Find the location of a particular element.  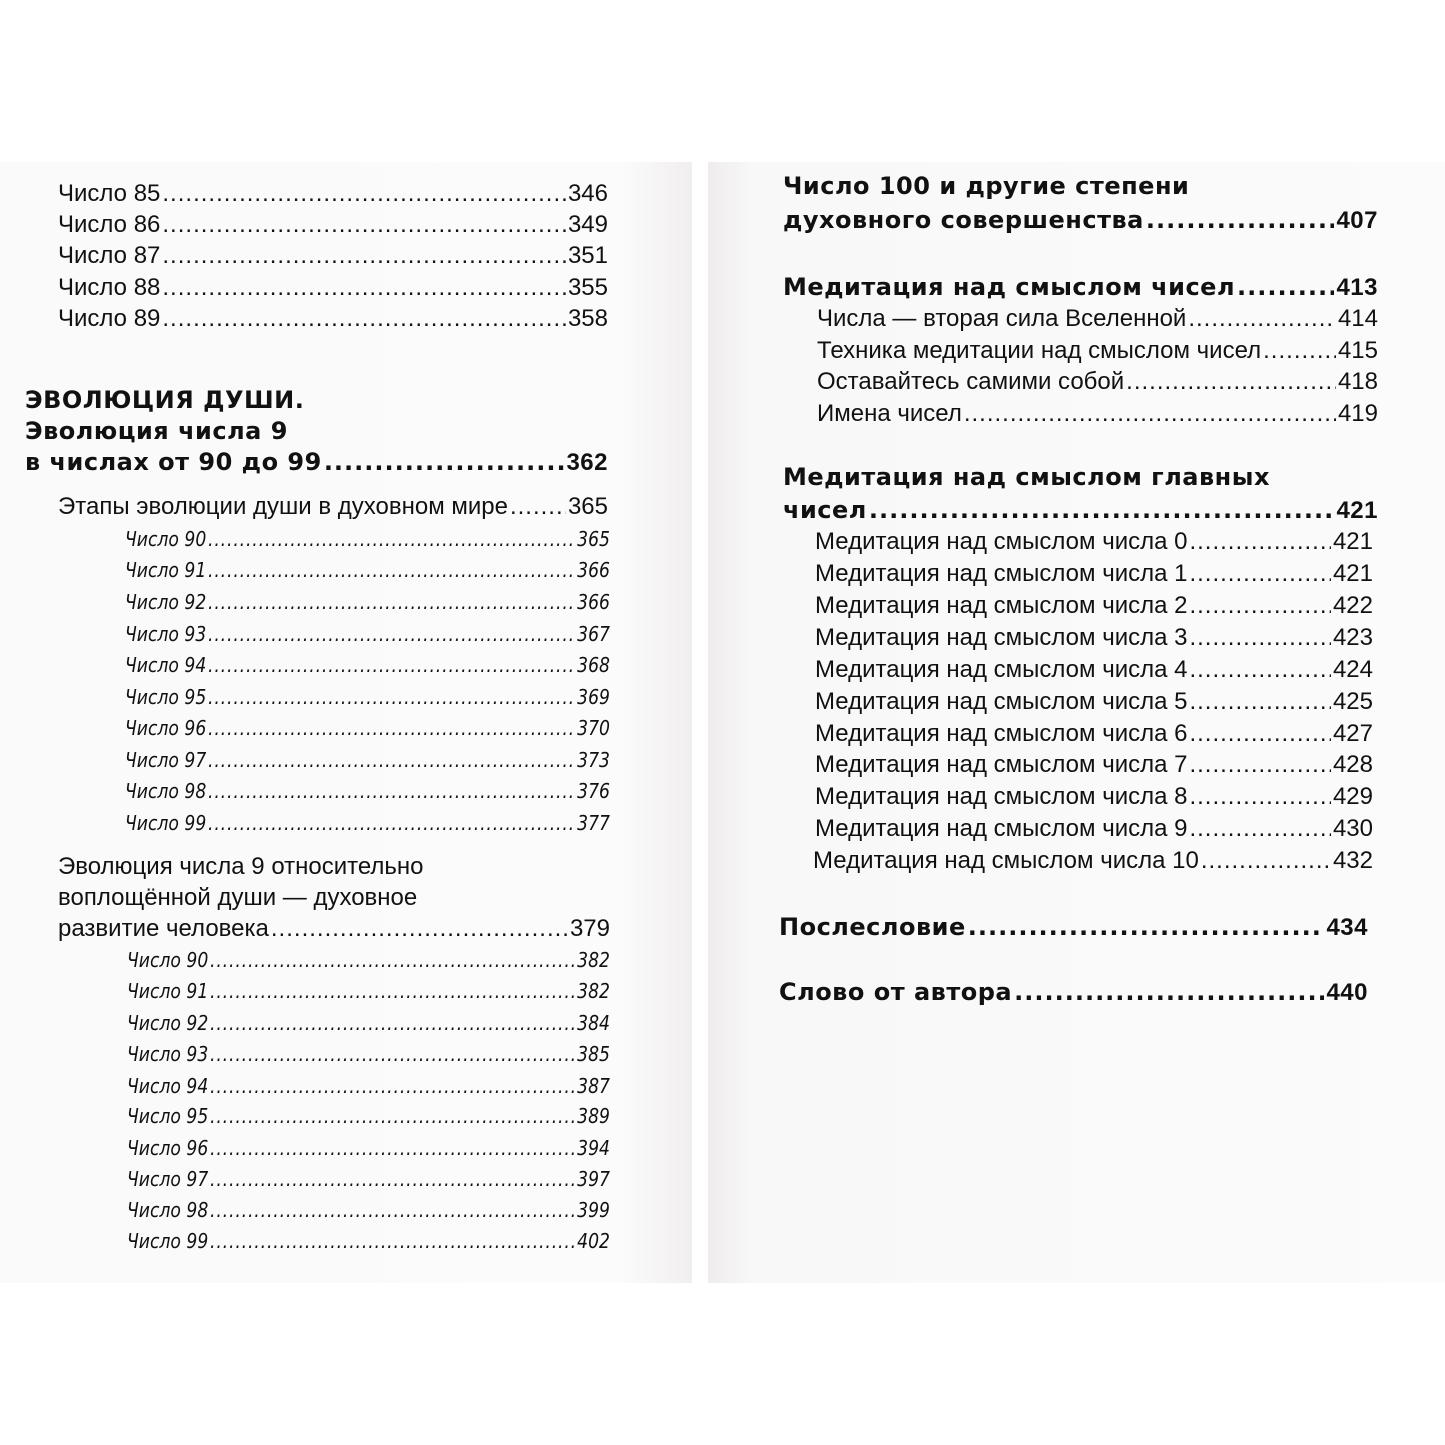

toc-entry-page-number: 418 is located at coordinates (1357, 381).